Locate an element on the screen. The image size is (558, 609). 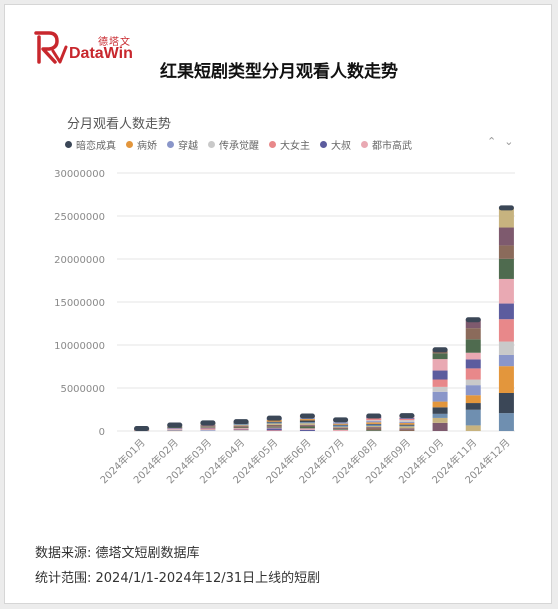
legend-item: 暗恋成真 is located at coordinates (90, 144).